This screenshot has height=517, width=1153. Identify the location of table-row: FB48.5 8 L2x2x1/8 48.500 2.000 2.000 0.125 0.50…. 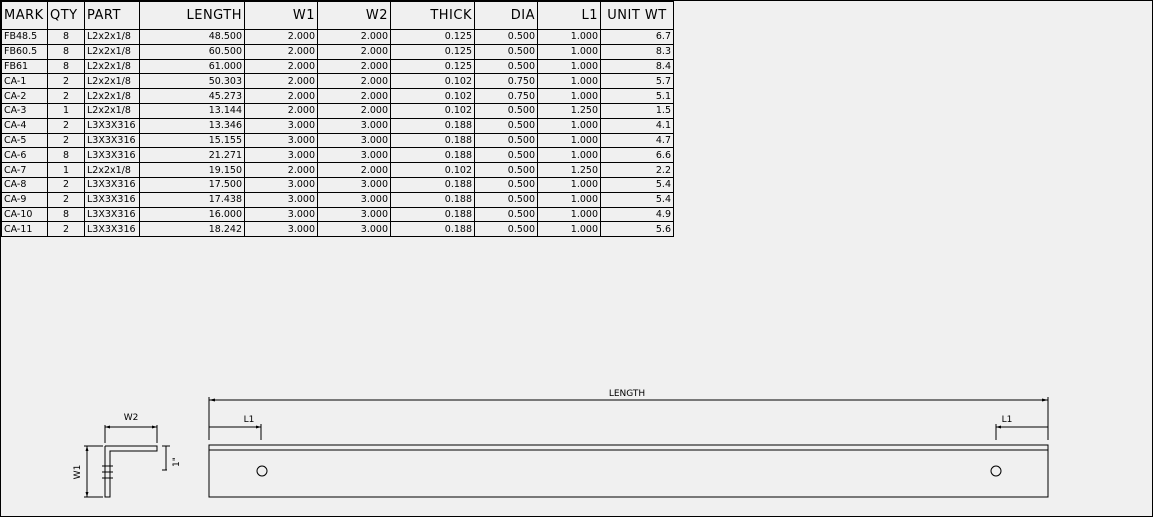
(337, 37).